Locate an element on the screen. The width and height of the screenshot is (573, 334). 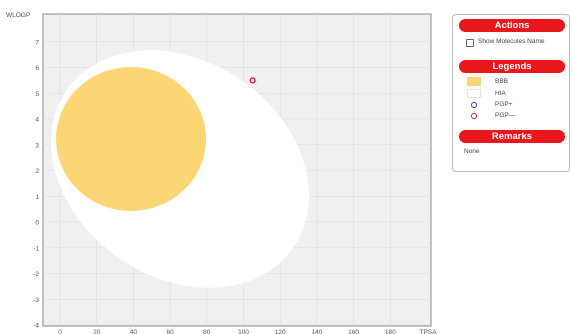
y-tick-label: 4 is located at coordinates (37, 120).